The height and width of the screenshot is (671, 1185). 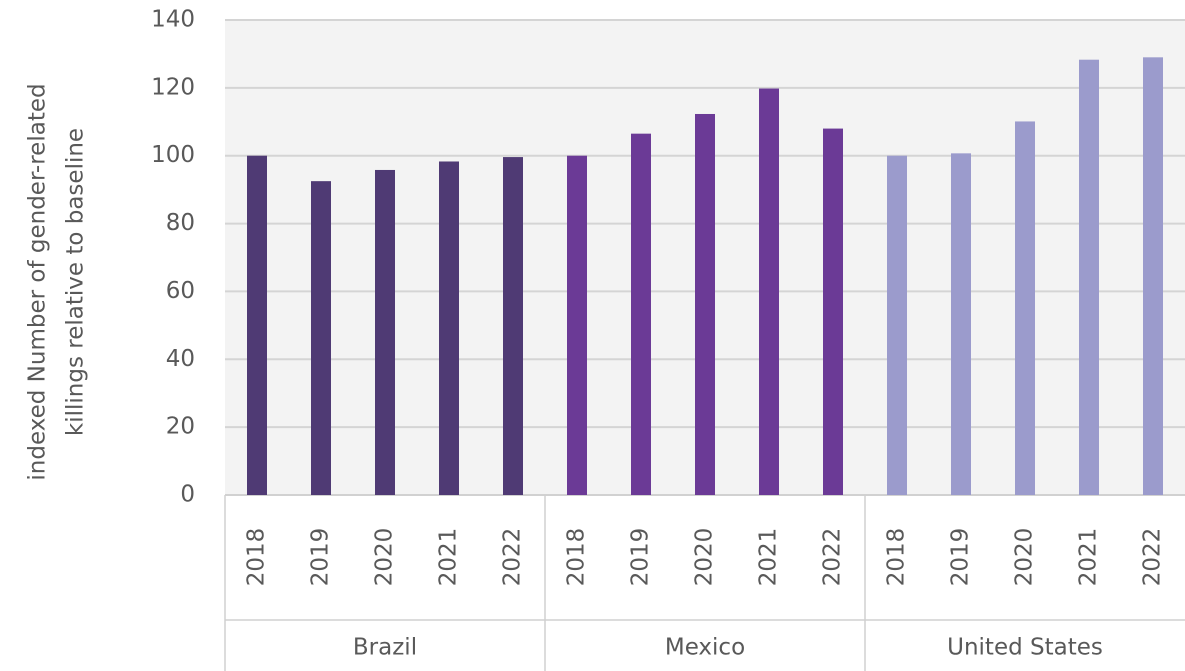 What do you see at coordinates (38, 281) in the screenshot?
I see `y-axis-label: indexed Number of gender-related` at bounding box center [38, 281].